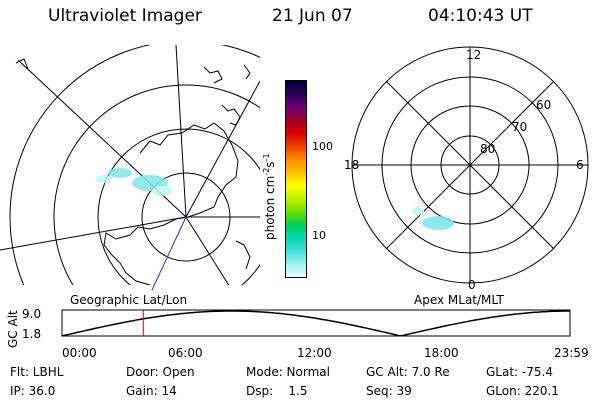 The height and width of the screenshot is (400, 600). Describe the element at coordinates (160, 372) in the screenshot. I see `door-label: Door: Open` at that location.